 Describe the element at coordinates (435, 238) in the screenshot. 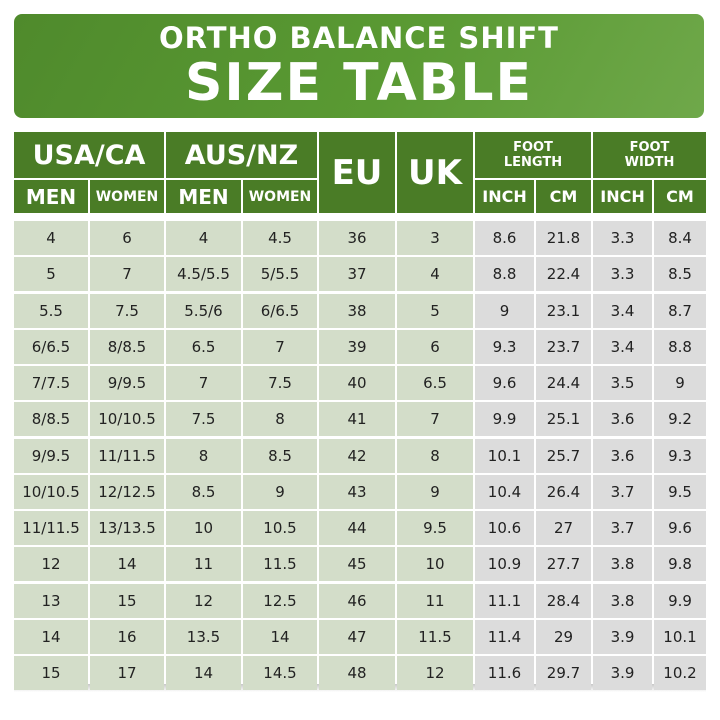

I see `size-cell-uk: 3` at that location.